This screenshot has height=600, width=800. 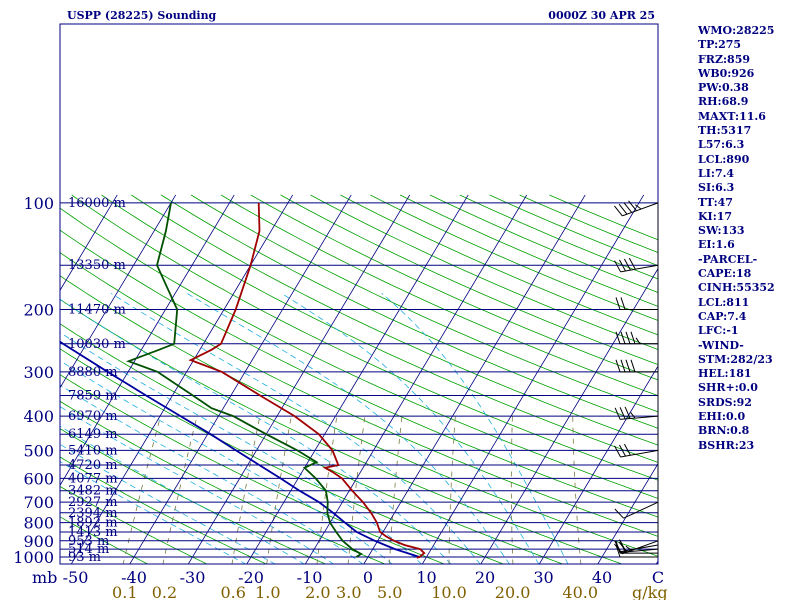 I want to click on stat-line: FRZ:859, so click(x=724, y=59).